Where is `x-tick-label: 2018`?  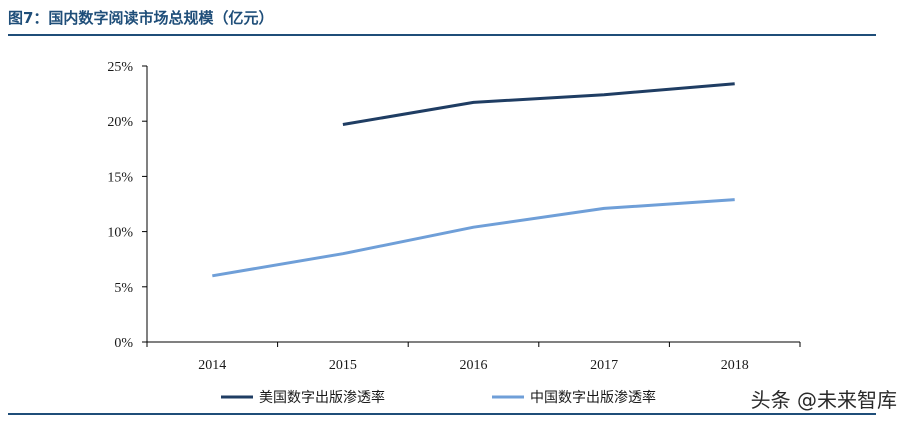
x-tick-label: 2018 is located at coordinates (735, 365).